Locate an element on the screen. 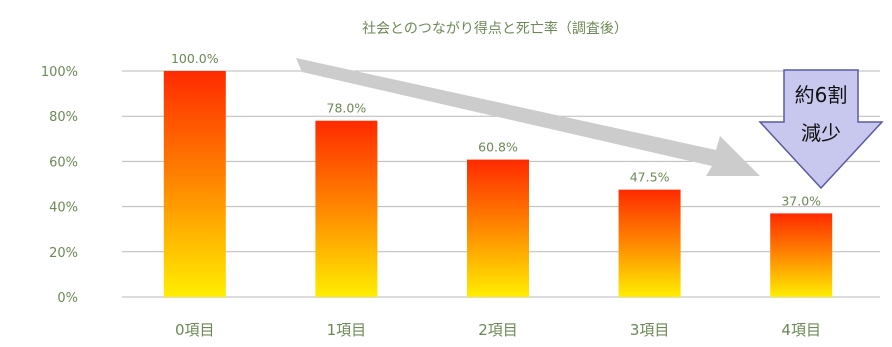  bar-value-label: 37.0% is located at coordinates (801, 200).